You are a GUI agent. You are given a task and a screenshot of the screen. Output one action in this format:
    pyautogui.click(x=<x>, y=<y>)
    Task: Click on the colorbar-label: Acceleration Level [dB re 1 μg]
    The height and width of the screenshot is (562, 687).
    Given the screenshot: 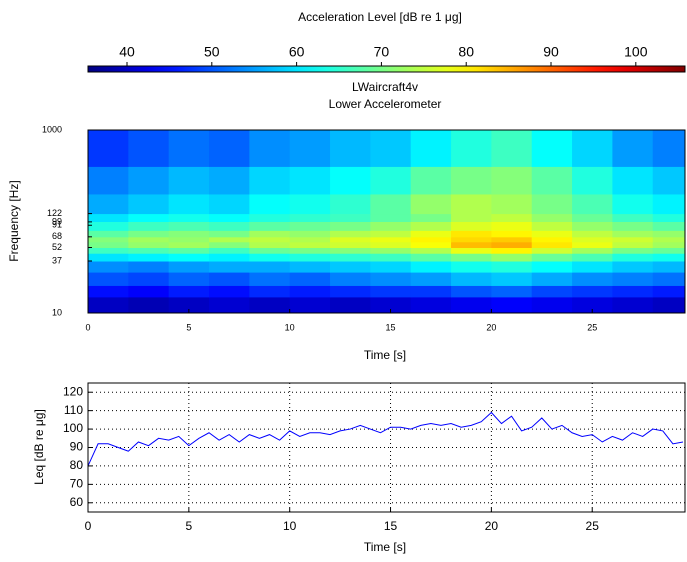 What is the action you would take?
    pyautogui.click(x=380, y=17)
    